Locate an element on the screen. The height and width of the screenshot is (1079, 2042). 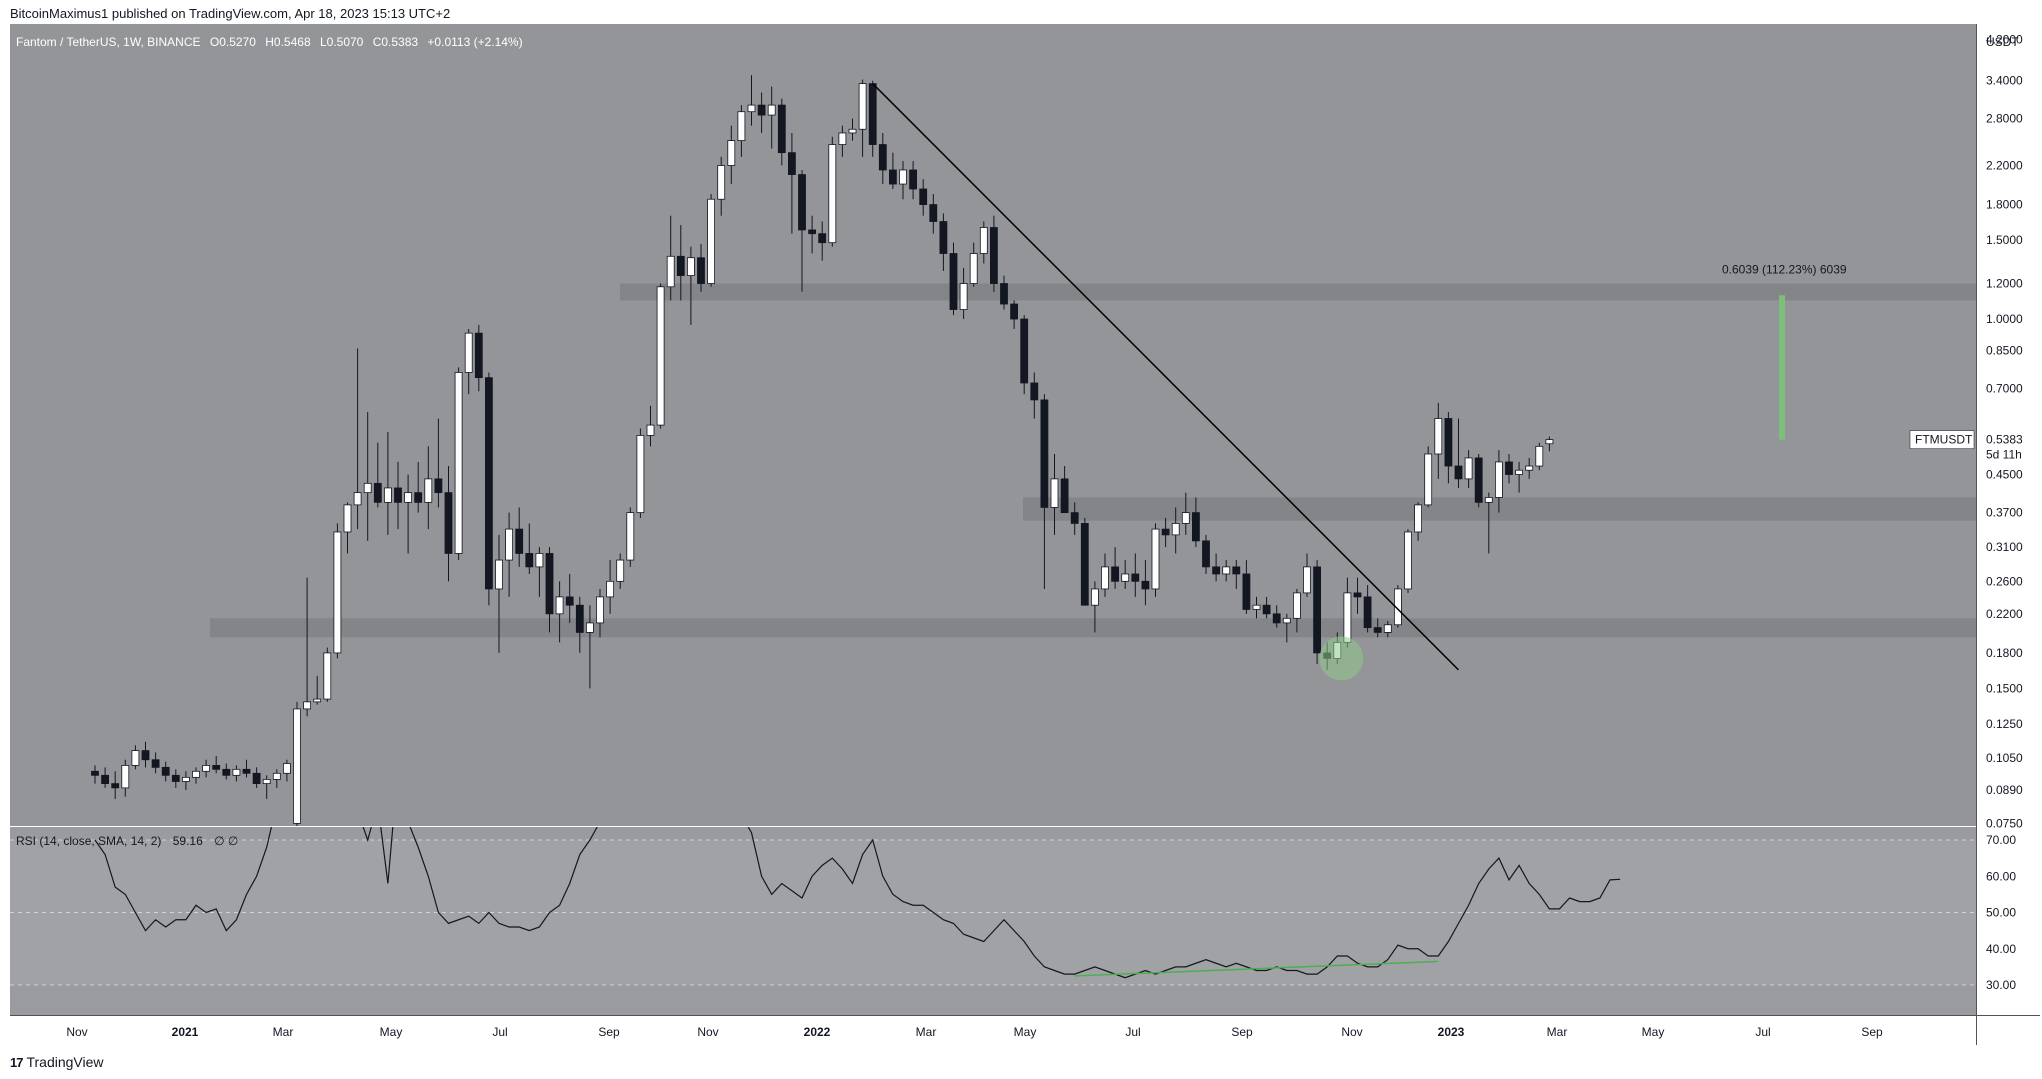
rsi-axis-tick: 40.00 is located at coordinates (2001, 949).